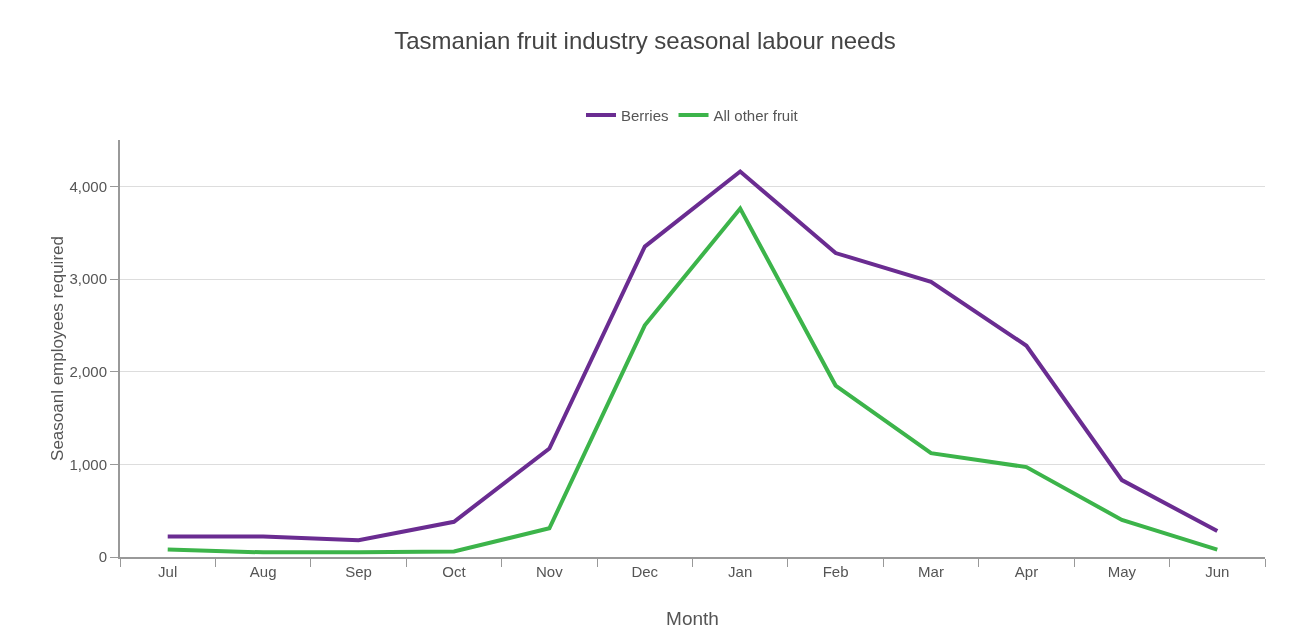  What do you see at coordinates (645, 571) in the screenshot?
I see `x-tick-label: Dec` at bounding box center [645, 571].